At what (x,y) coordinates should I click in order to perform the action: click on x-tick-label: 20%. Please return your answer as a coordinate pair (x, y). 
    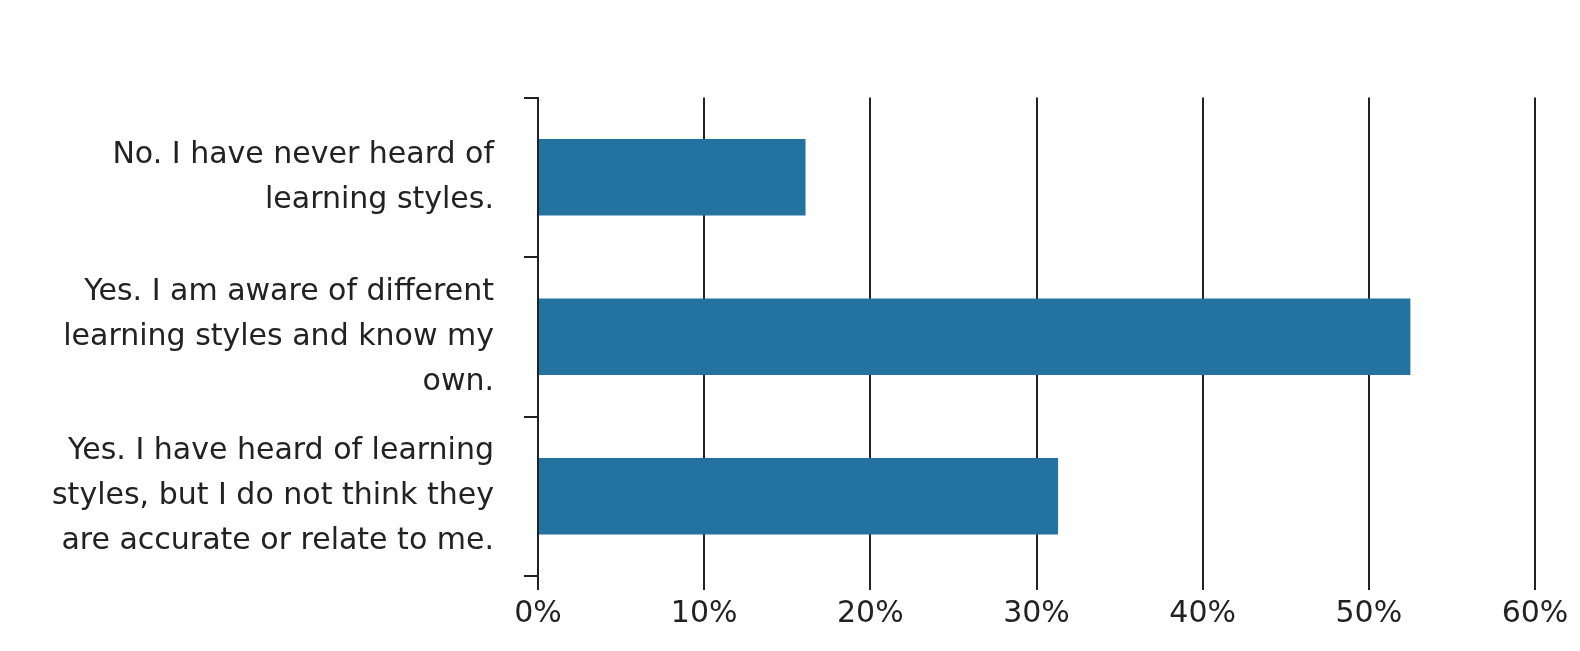
    Looking at the image, I should click on (870, 611).